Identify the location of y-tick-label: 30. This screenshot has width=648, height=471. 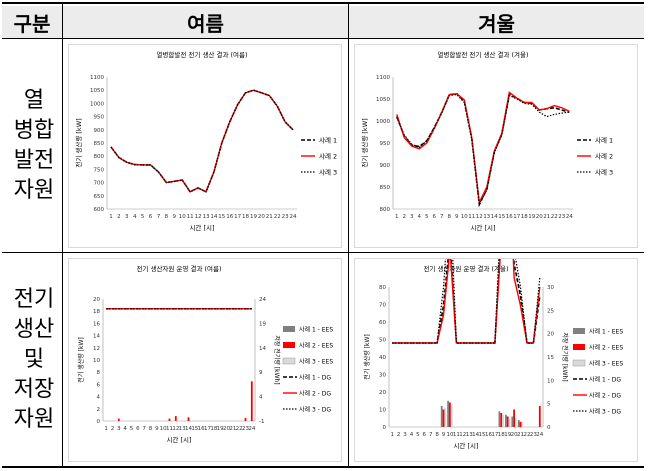
(382, 376).